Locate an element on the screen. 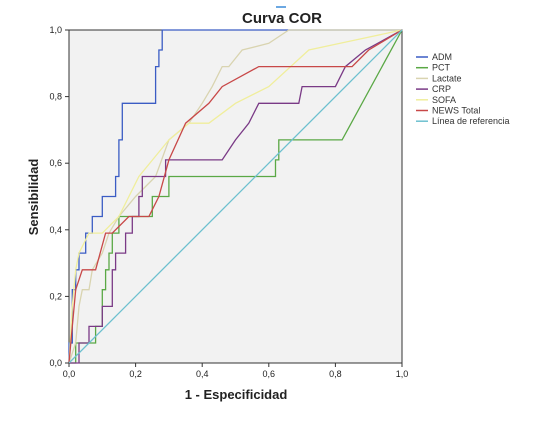 The height and width of the screenshot is (424, 560). legend-label-l-nea-de-referencia: Línea de referencia is located at coordinates (471, 121).